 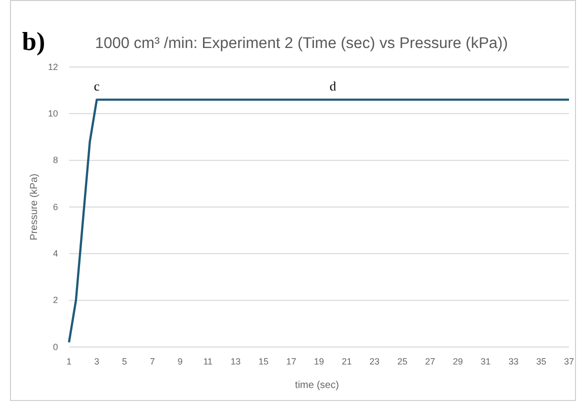 I want to click on annotation: d, so click(x=333, y=86).